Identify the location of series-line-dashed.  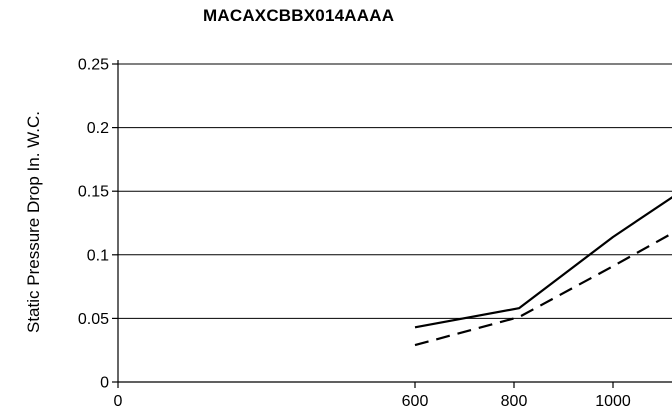
(543, 289).